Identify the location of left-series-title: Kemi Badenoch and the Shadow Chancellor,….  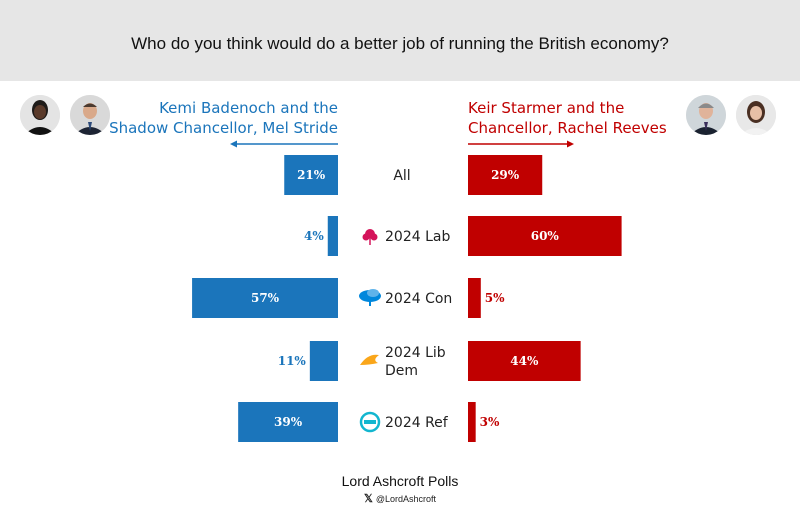
(223, 118).